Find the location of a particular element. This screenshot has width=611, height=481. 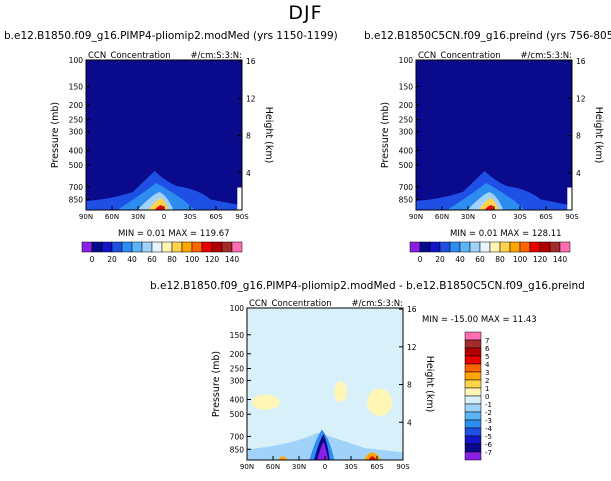

y-tick-label: 250 is located at coordinates (237, 368).